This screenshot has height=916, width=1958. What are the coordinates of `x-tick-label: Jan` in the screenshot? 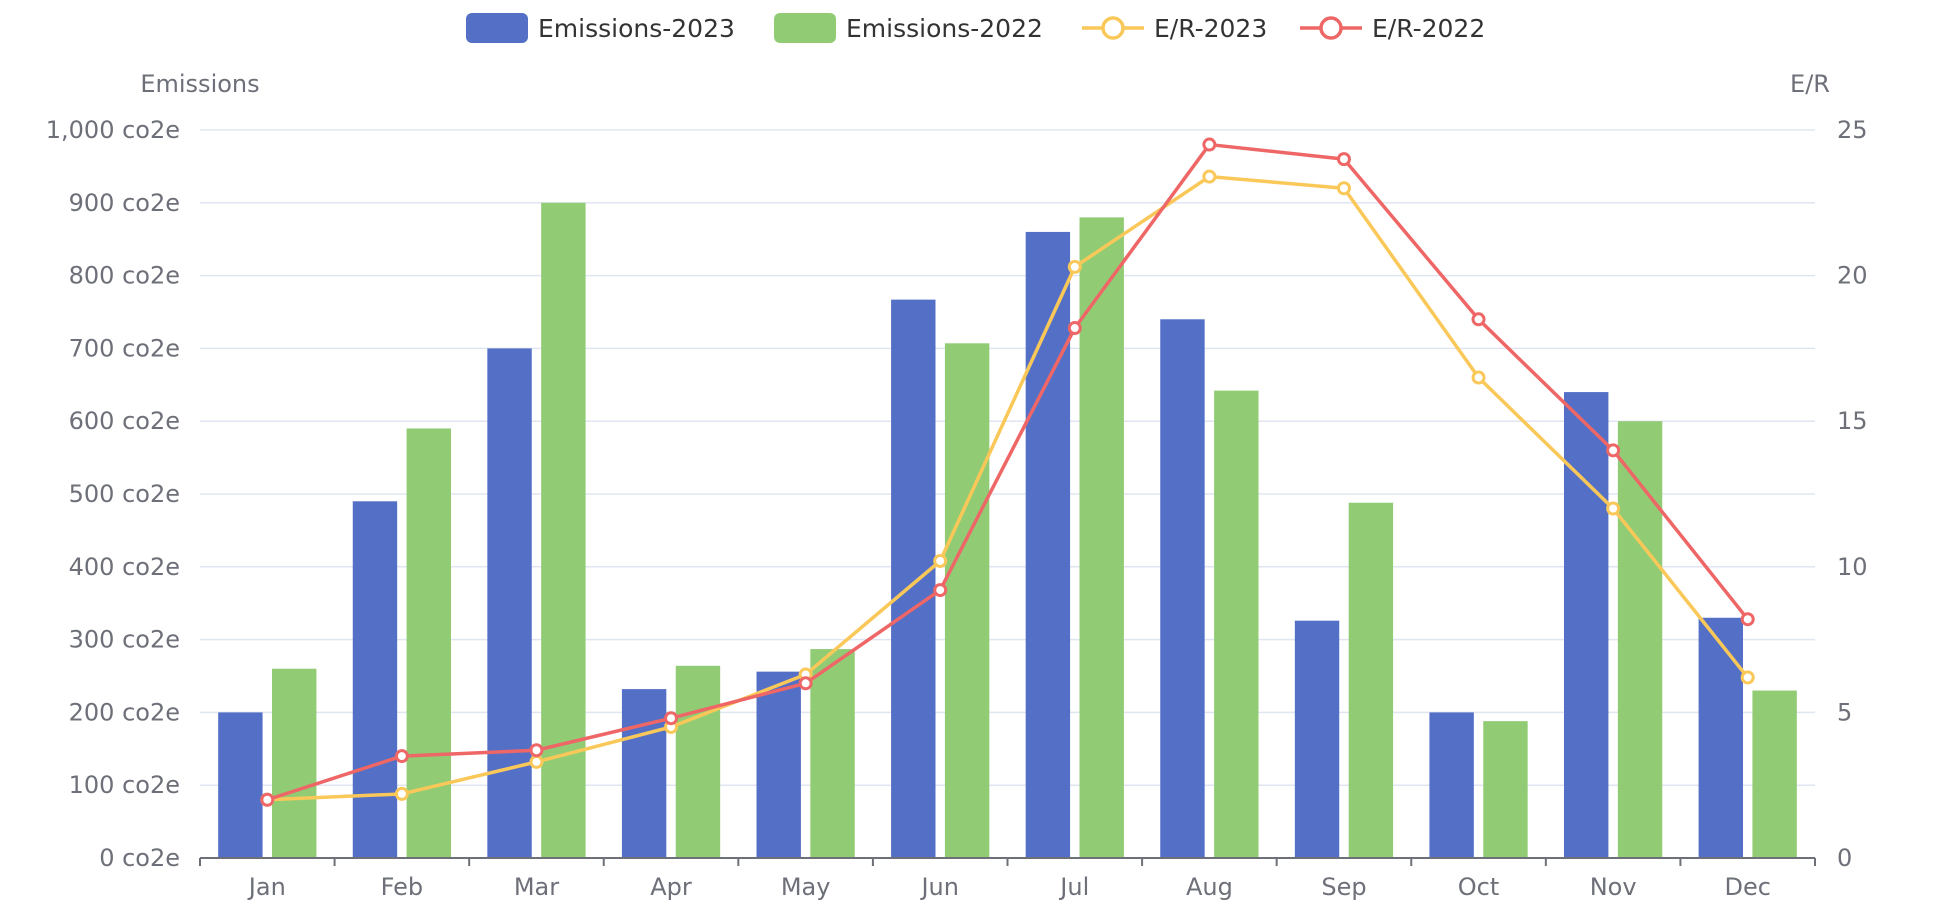 It's located at (266, 887).